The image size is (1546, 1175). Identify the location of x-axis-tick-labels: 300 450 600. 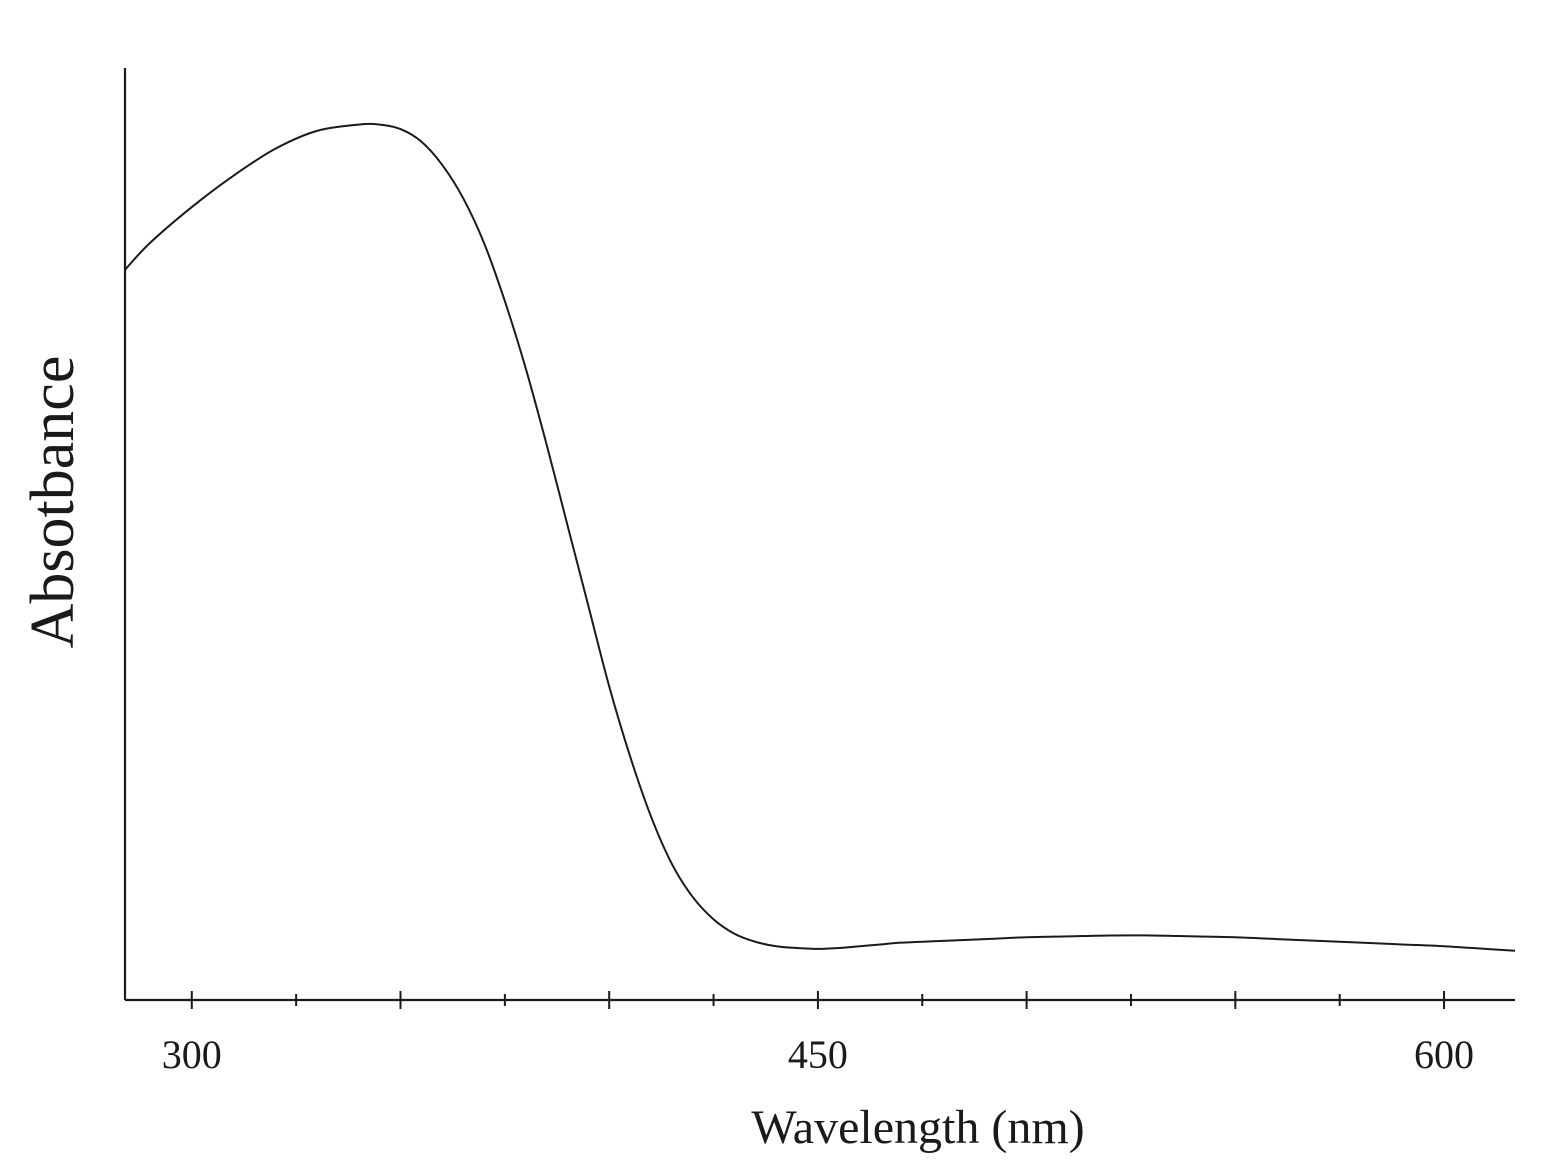
(818, 1054).